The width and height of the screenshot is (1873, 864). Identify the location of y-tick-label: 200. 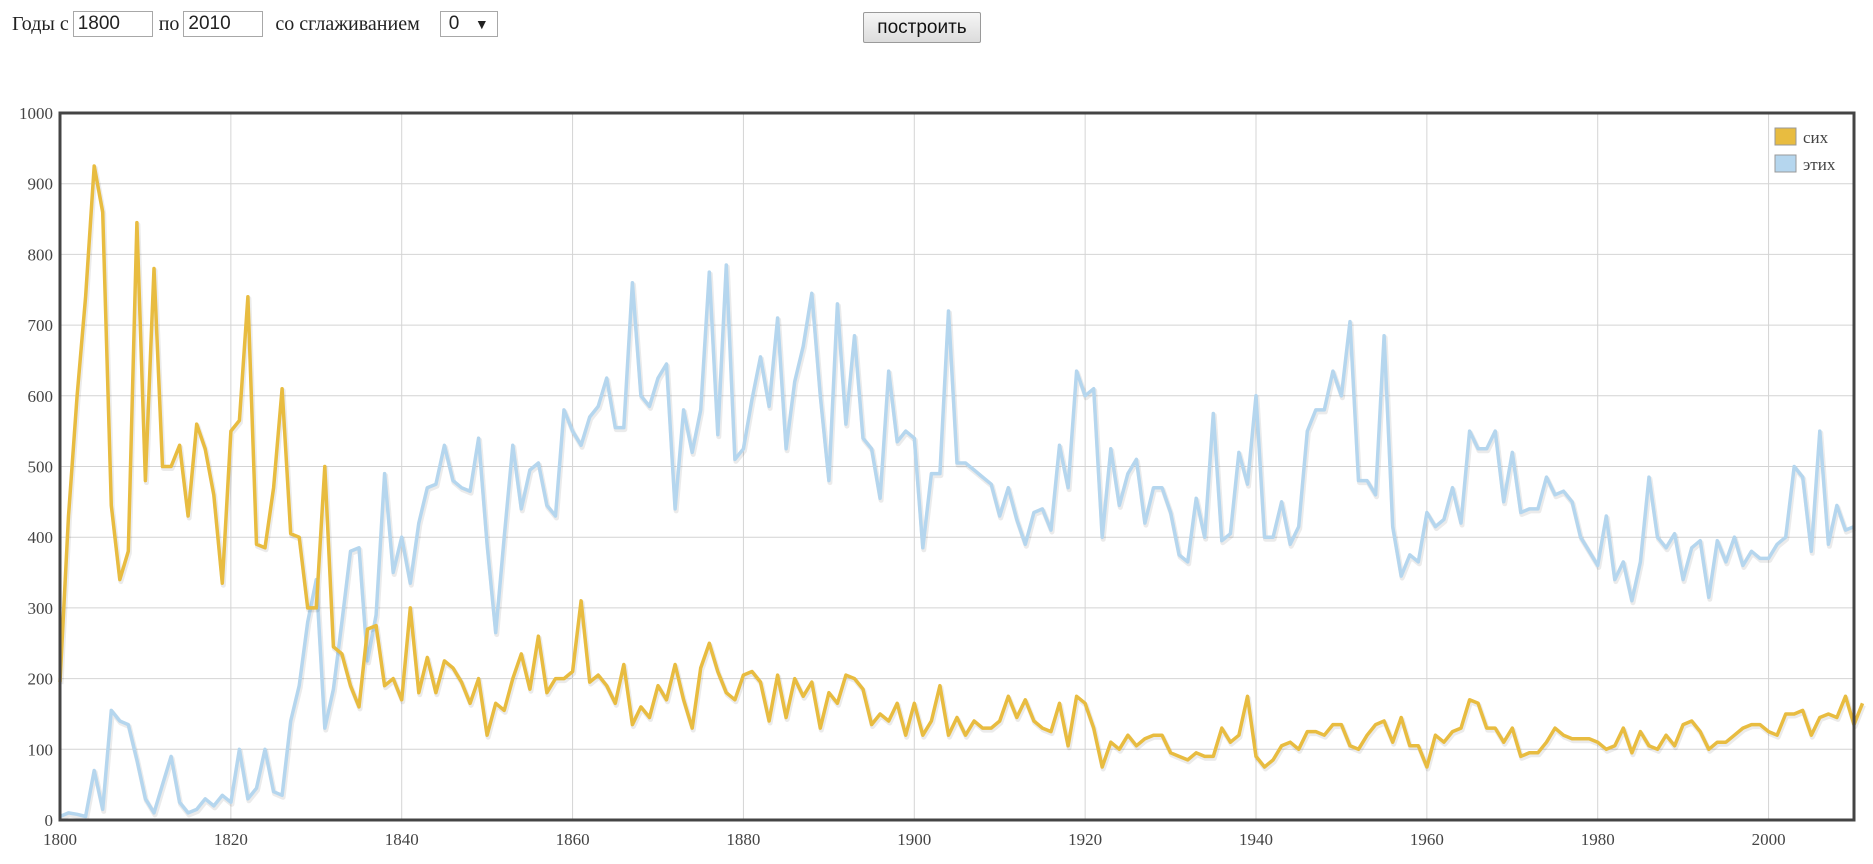
(41, 679).